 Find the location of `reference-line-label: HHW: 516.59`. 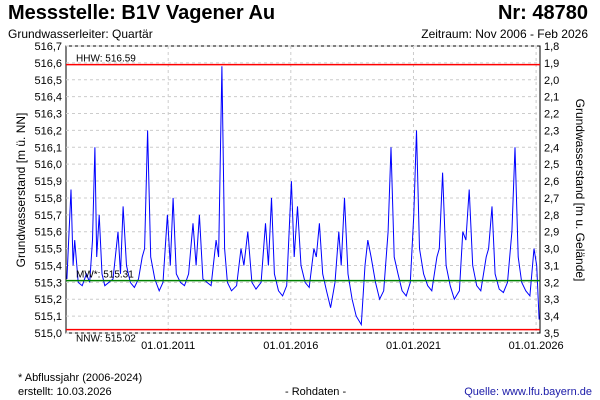

reference-line-label: HHW: 516.59 is located at coordinates (106, 59).